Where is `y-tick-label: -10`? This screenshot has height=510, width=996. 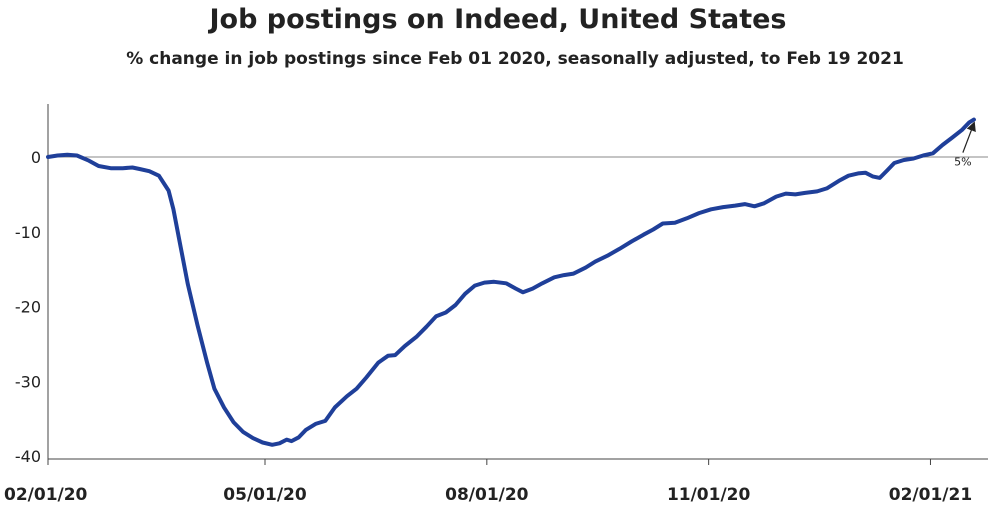 y-tick-label: -10 is located at coordinates (28, 232).